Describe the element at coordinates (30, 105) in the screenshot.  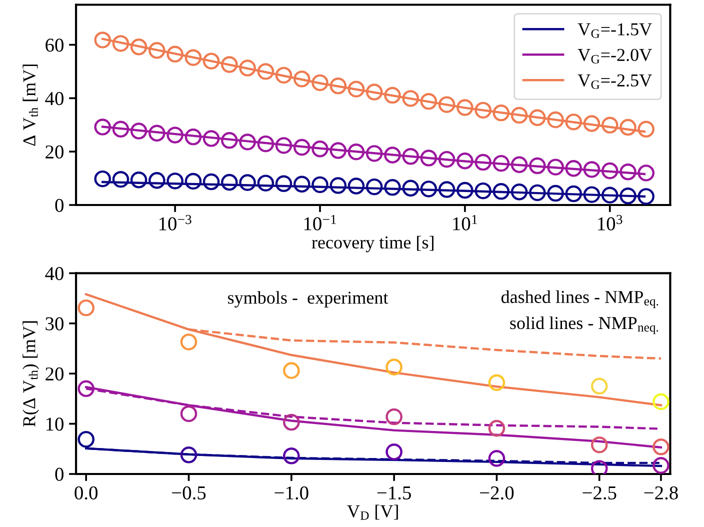
I see `y-axis-title: Δ V$_{th}$ [mV]` at that location.